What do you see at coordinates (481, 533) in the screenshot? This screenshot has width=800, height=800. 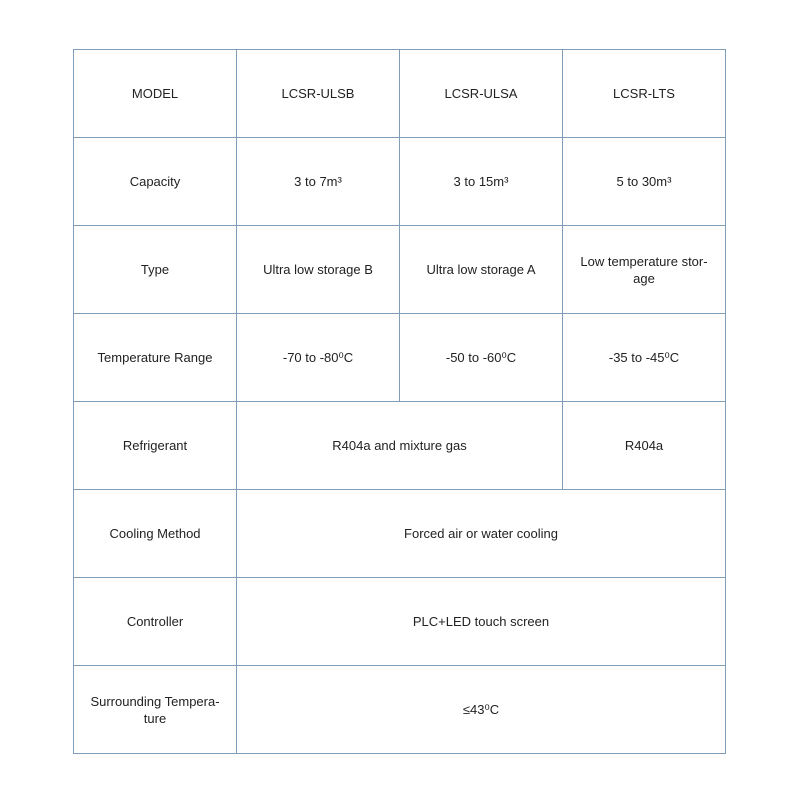 I see `table-cell: Forced air or water cooling` at bounding box center [481, 533].